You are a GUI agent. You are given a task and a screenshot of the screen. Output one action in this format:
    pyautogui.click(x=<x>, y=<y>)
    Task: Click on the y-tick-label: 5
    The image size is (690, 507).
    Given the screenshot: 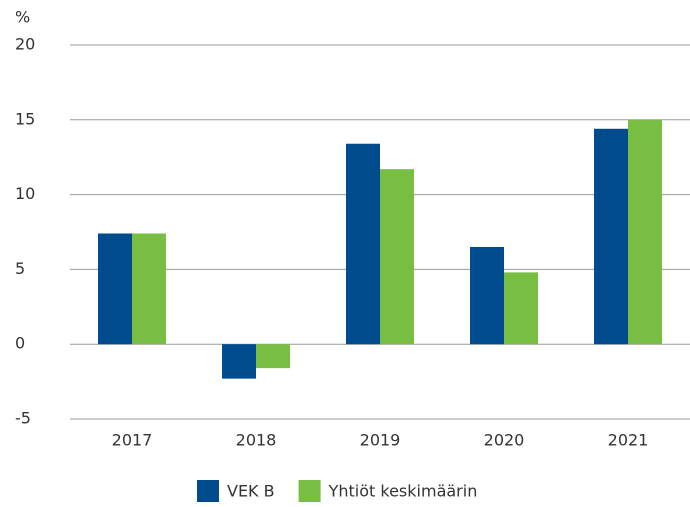 What is the action you would take?
    pyautogui.click(x=20, y=268)
    